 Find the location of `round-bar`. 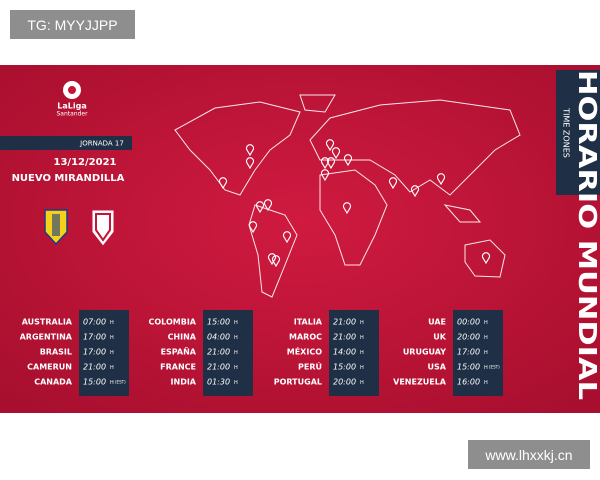

round-bar is located at coordinates (66, 143).